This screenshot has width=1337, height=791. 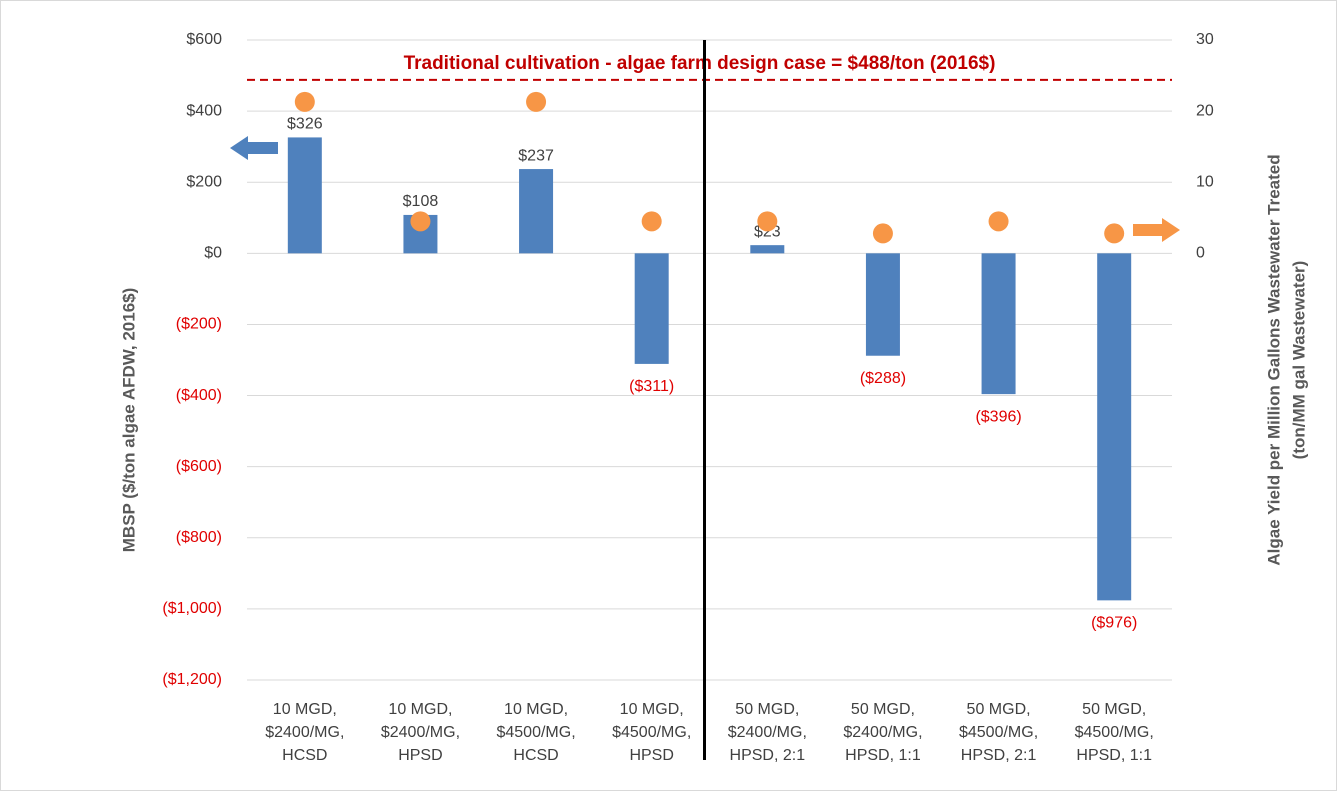 I want to click on x-tick-label: 10 MGD, $4500/MG, HCSD, so click(x=535, y=732).